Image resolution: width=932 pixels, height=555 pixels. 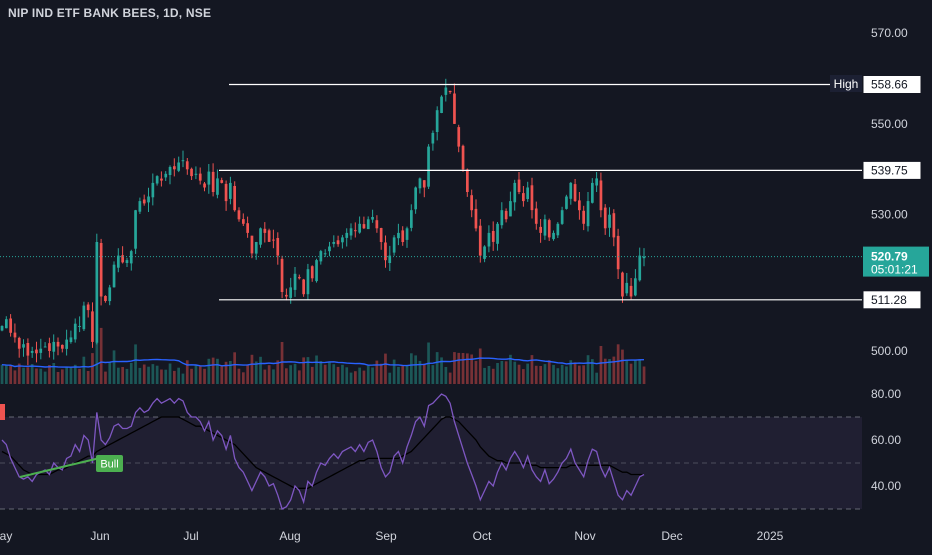 I want to click on level-label-text: 539.75, so click(x=889, y=170).